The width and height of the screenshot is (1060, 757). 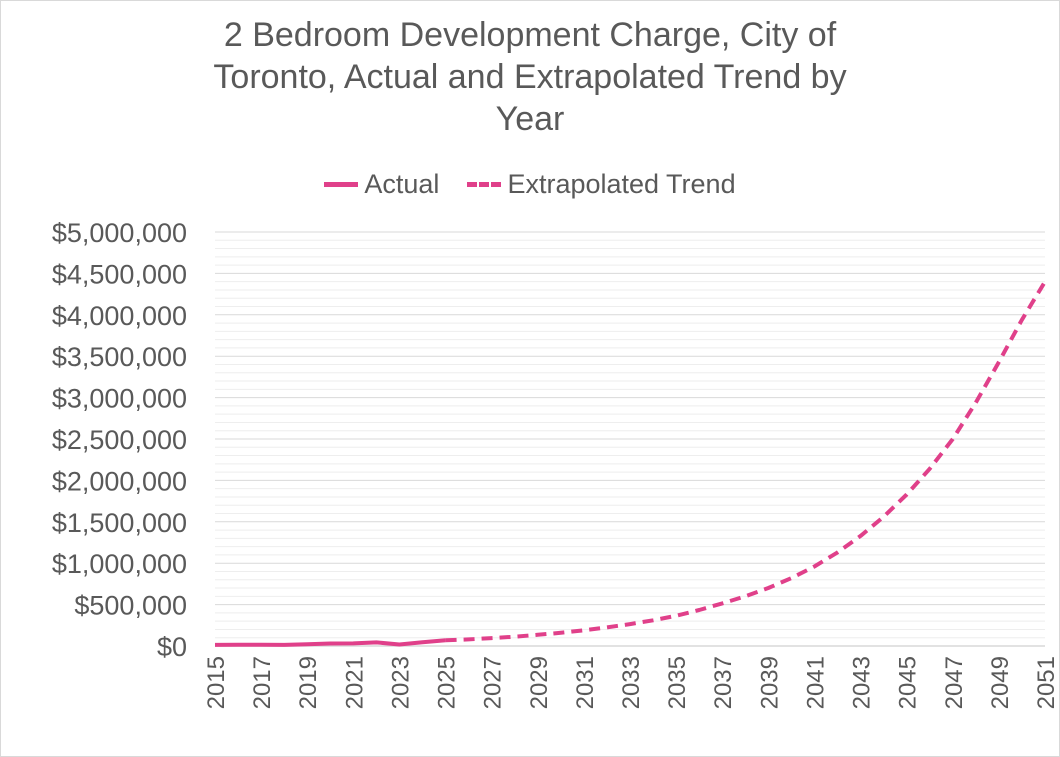 I want to click on x-tick-label: 2025, so click(x=447, y=682).